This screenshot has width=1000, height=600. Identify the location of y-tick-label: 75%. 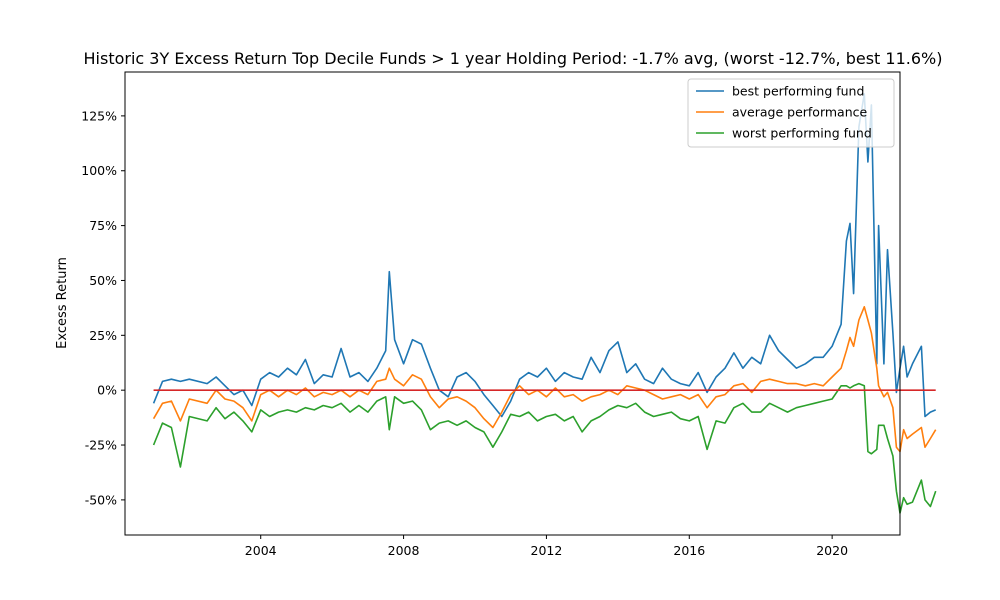
(103, 225).